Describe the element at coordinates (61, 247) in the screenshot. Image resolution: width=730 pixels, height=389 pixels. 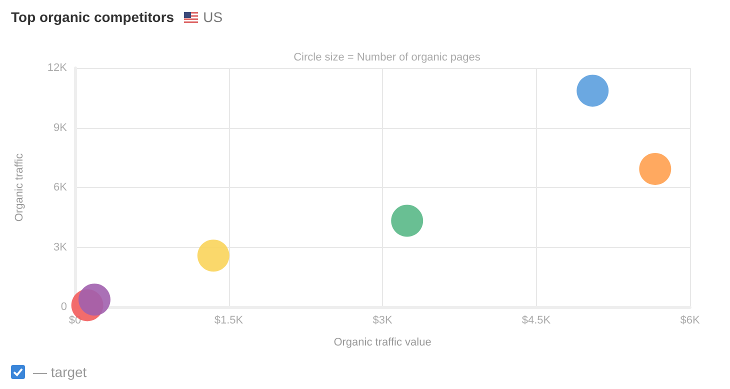
I see `y-tick-label: 3K` at that location.